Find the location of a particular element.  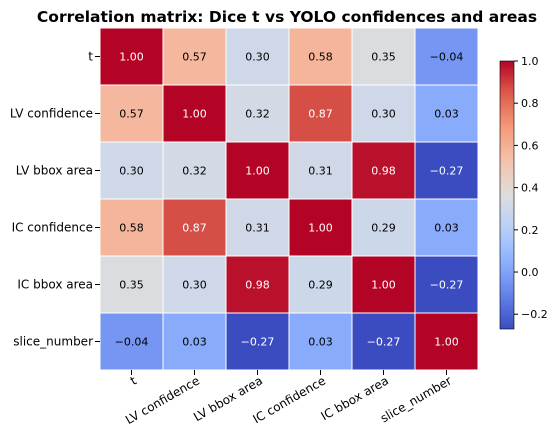

colorbar-gradient is located at coordinates (507, 195).